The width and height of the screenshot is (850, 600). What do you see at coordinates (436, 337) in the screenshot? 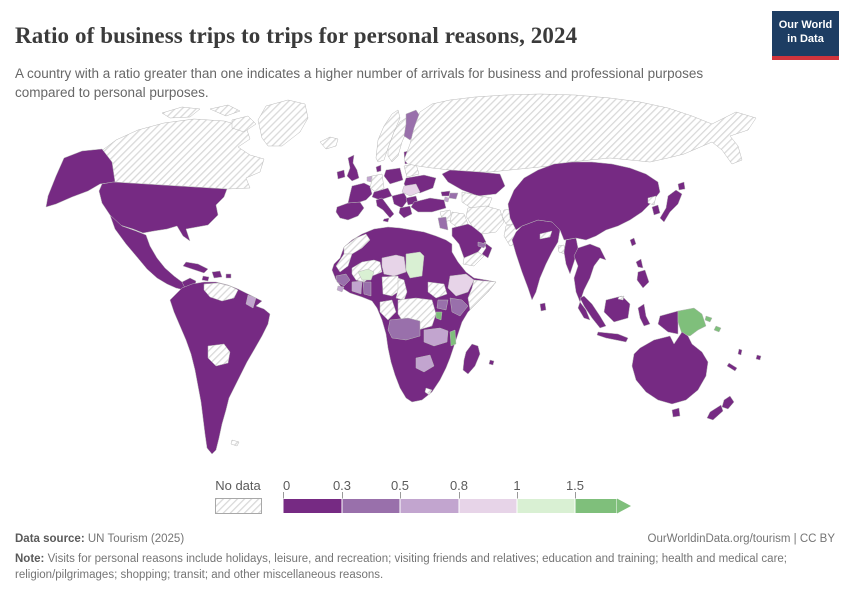
I see `country-zambia` at bounding box center [436, 337].